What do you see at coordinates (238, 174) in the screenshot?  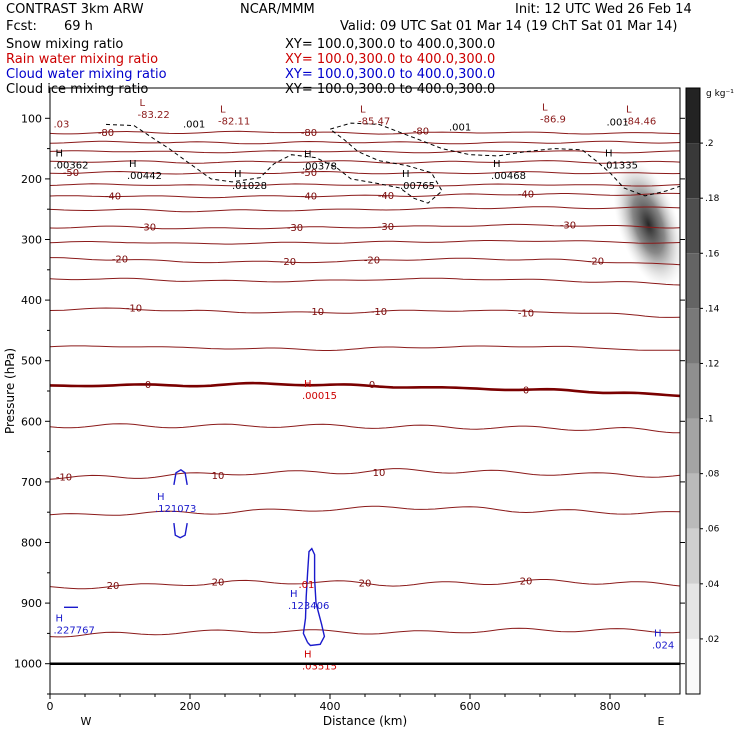 I see `extremum-kind-7: H` at bounding box center [238, 174].